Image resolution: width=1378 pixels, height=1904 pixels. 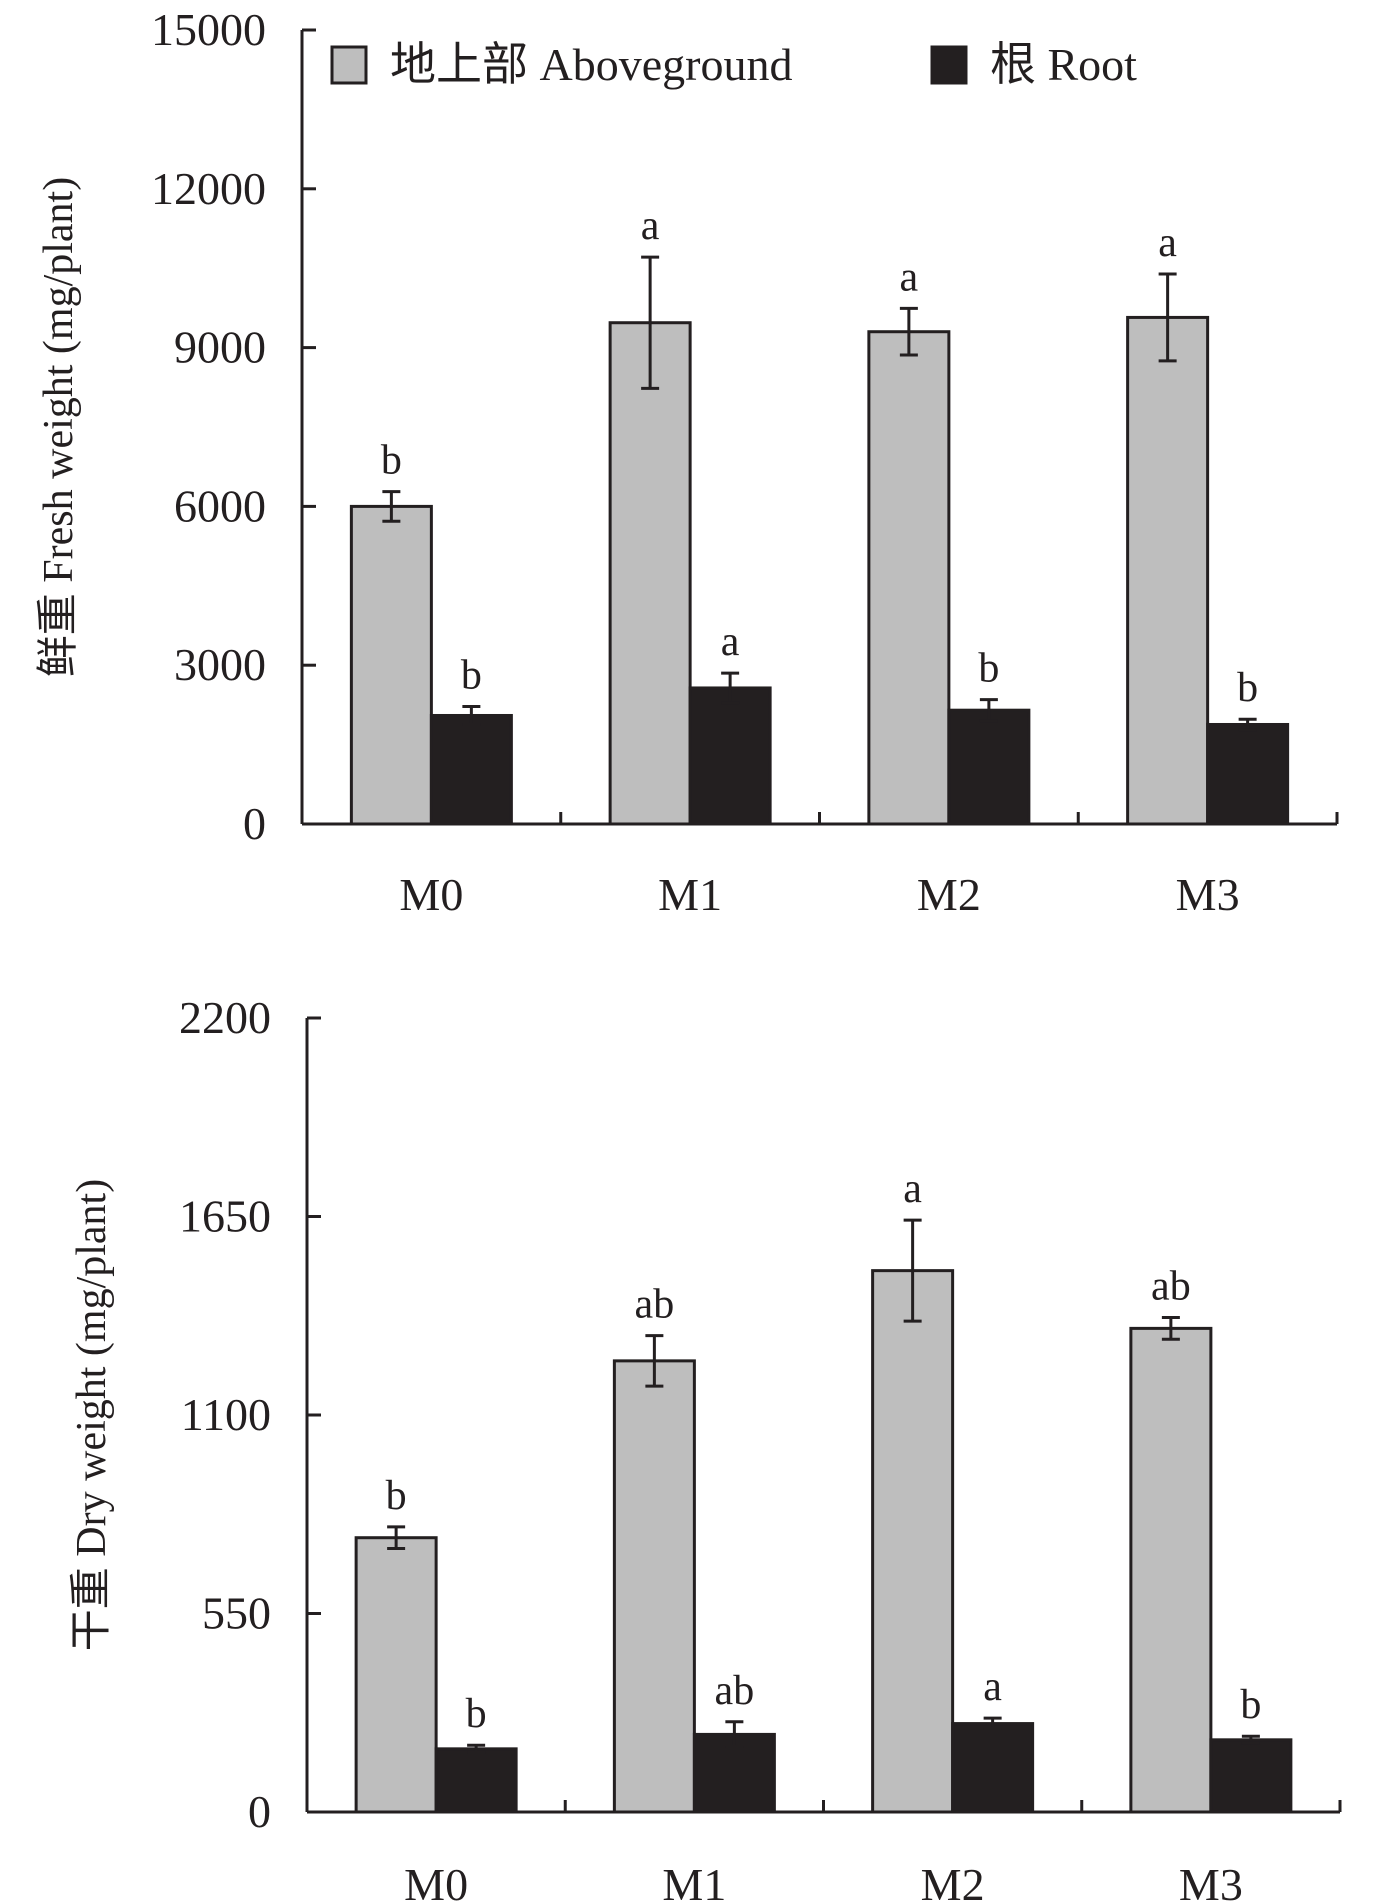 What do you see at coordinates (208, 29) in the screenshot?
I see `y-tick-label: 15000` at bounding box center [208, 29].